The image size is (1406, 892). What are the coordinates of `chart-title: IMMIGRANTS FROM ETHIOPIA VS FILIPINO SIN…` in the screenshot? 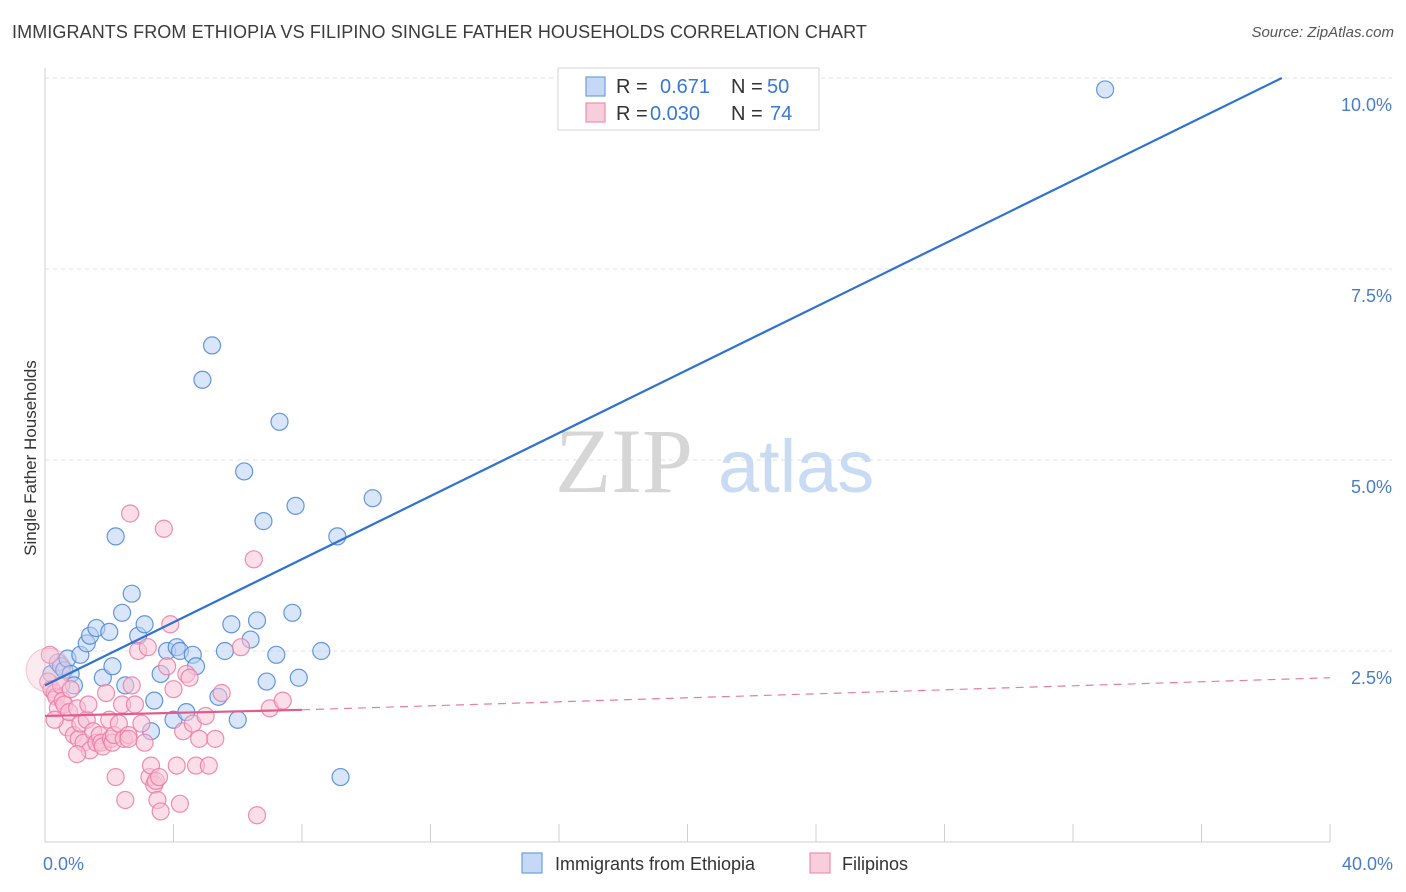 It's located at (440, 32).